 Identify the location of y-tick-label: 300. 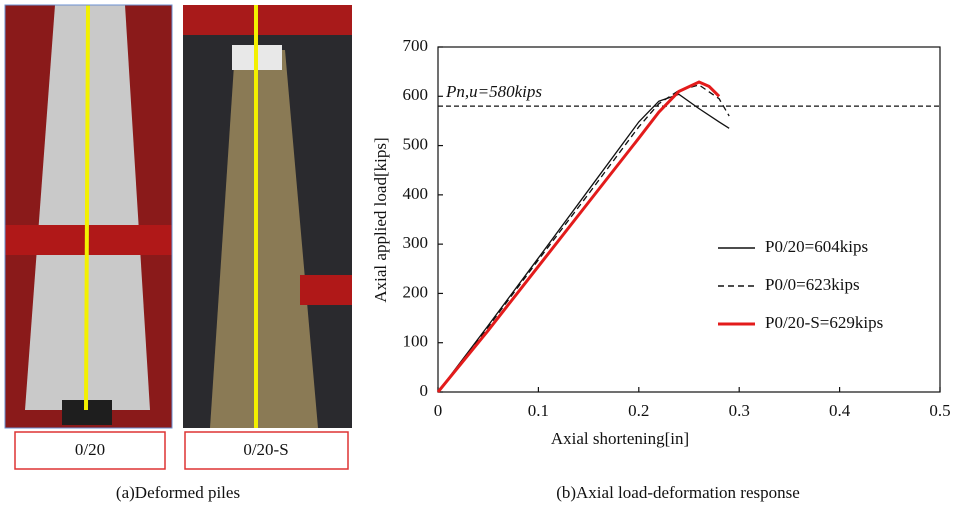
(416, 242).